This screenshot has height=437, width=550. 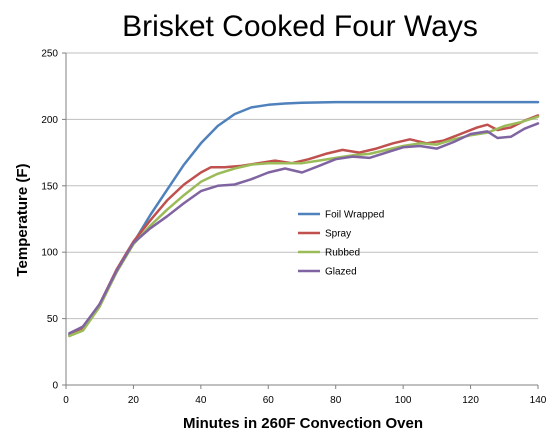 I want to click on y-tick-label: 150, so click(x=49, y=186).